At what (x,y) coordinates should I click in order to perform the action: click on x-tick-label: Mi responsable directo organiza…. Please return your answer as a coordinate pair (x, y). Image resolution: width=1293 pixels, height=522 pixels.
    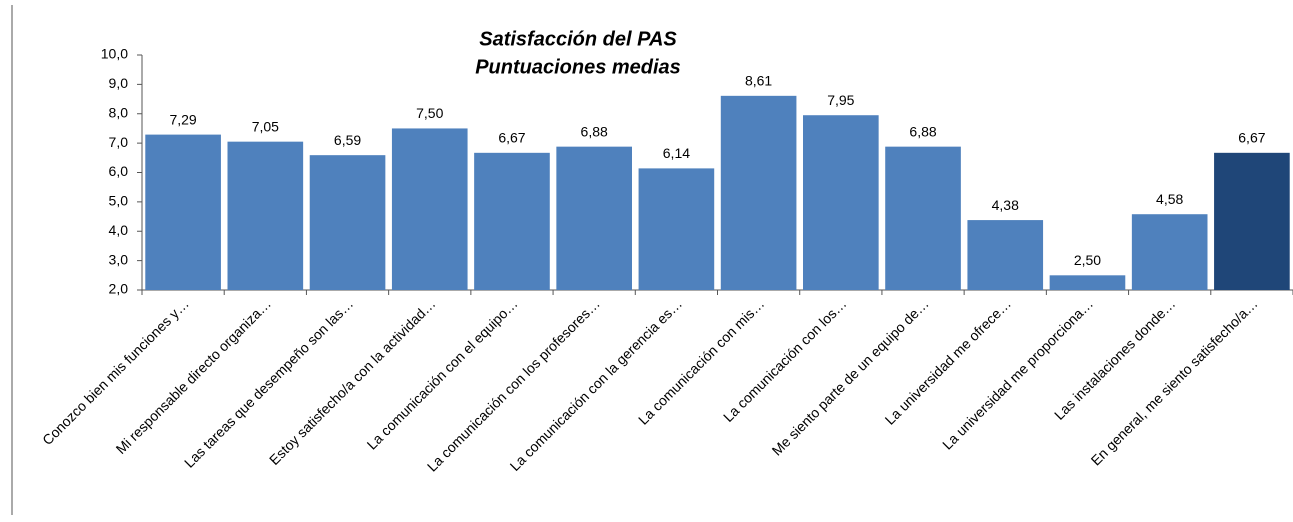
    Looking at the image, I should click on (194, 376).